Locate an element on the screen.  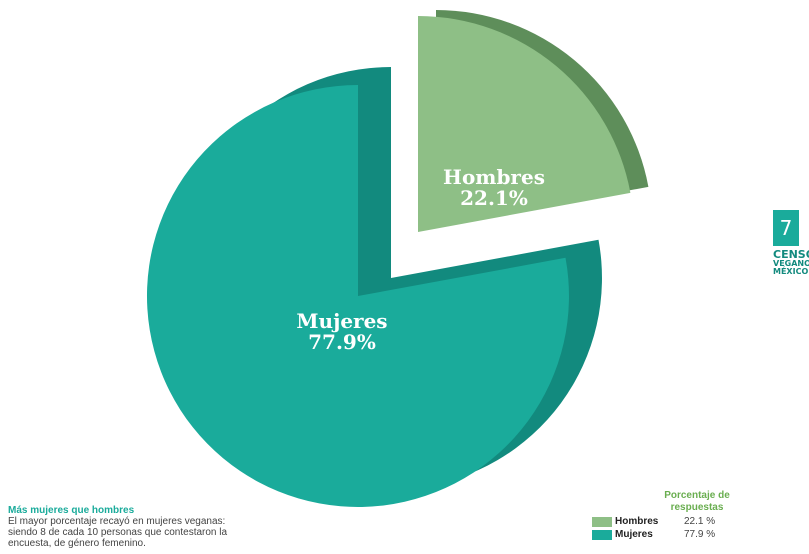
legend-swatch-hombres is located at coordinates (602, 522).